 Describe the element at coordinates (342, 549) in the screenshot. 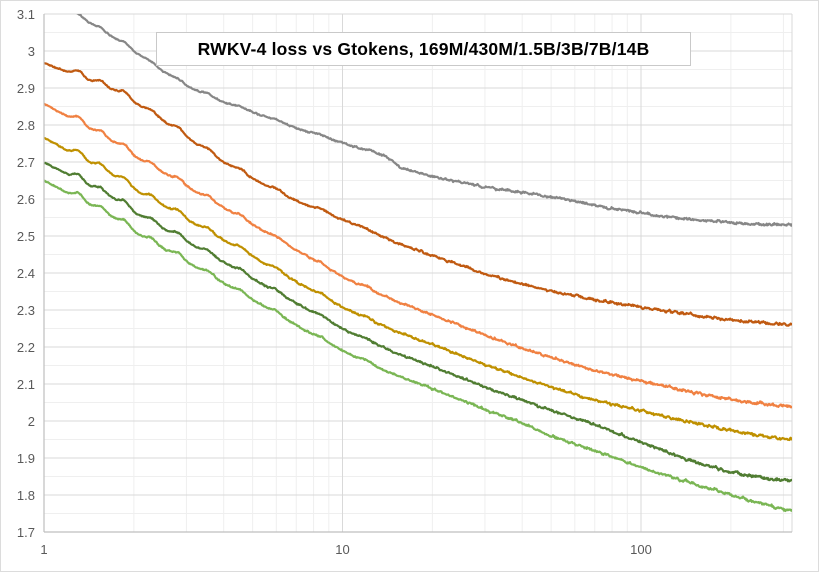

I see `x-tick-label-10: 10` at that location.